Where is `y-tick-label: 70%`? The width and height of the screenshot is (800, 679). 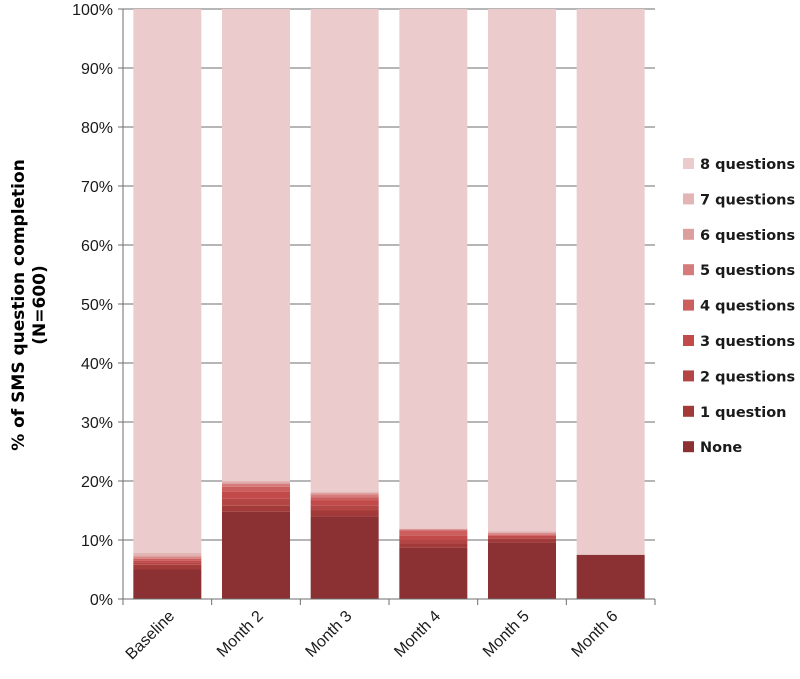 y-tick-label: 70% is located at coordinates (97, 187).